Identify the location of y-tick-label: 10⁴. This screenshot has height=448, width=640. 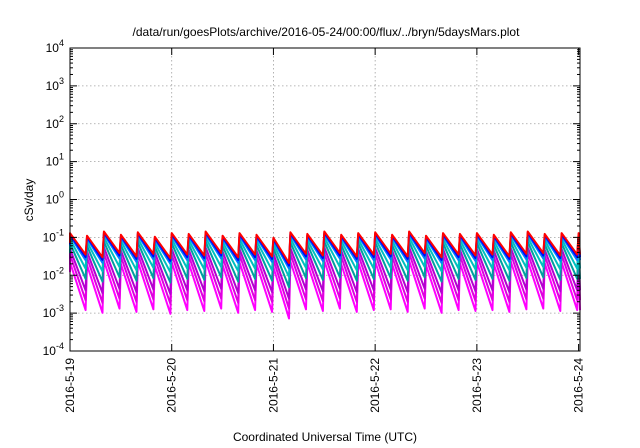
(55, 46).